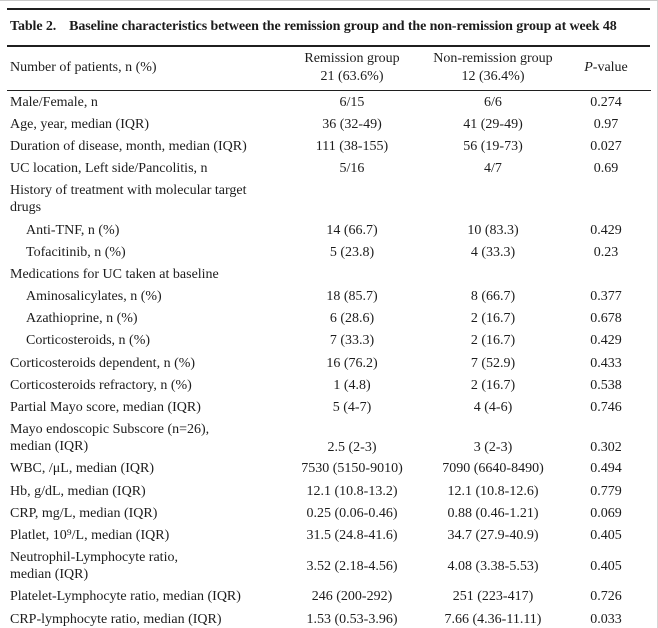 The width and height of the screenshot is (658, 628). What do you see at coordinates (606, 319) in the screenshot?
I see `p-value: 0.678` at bounding box center [606, 319].